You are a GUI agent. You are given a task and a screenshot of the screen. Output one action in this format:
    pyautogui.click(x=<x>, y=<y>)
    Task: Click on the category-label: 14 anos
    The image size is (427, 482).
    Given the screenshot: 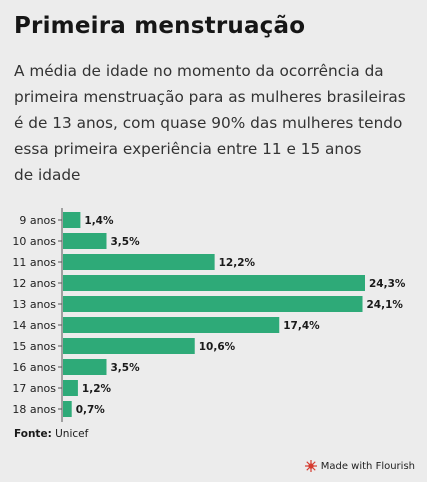 What is the action you would take?
    pyautogui.click(x=34, y=325)
    